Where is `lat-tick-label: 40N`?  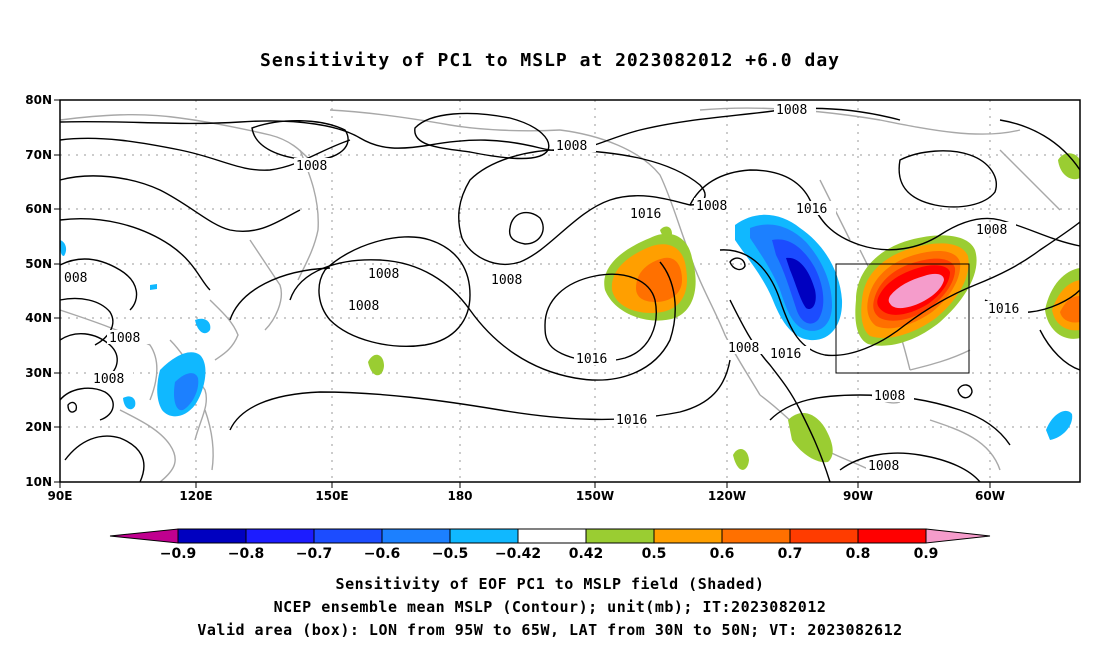
lat-tick-label: 40N is located at coordinates (38, 318).